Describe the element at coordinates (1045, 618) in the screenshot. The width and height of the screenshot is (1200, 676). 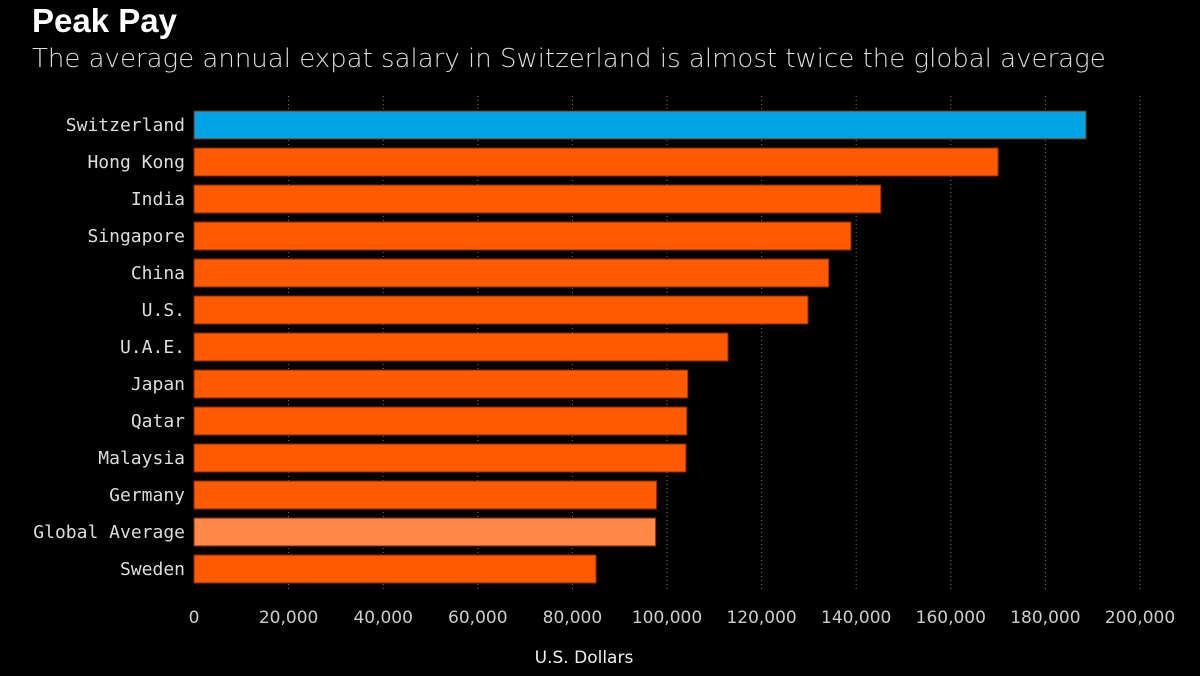
I see `x-tick-label: 180,000` at that location.